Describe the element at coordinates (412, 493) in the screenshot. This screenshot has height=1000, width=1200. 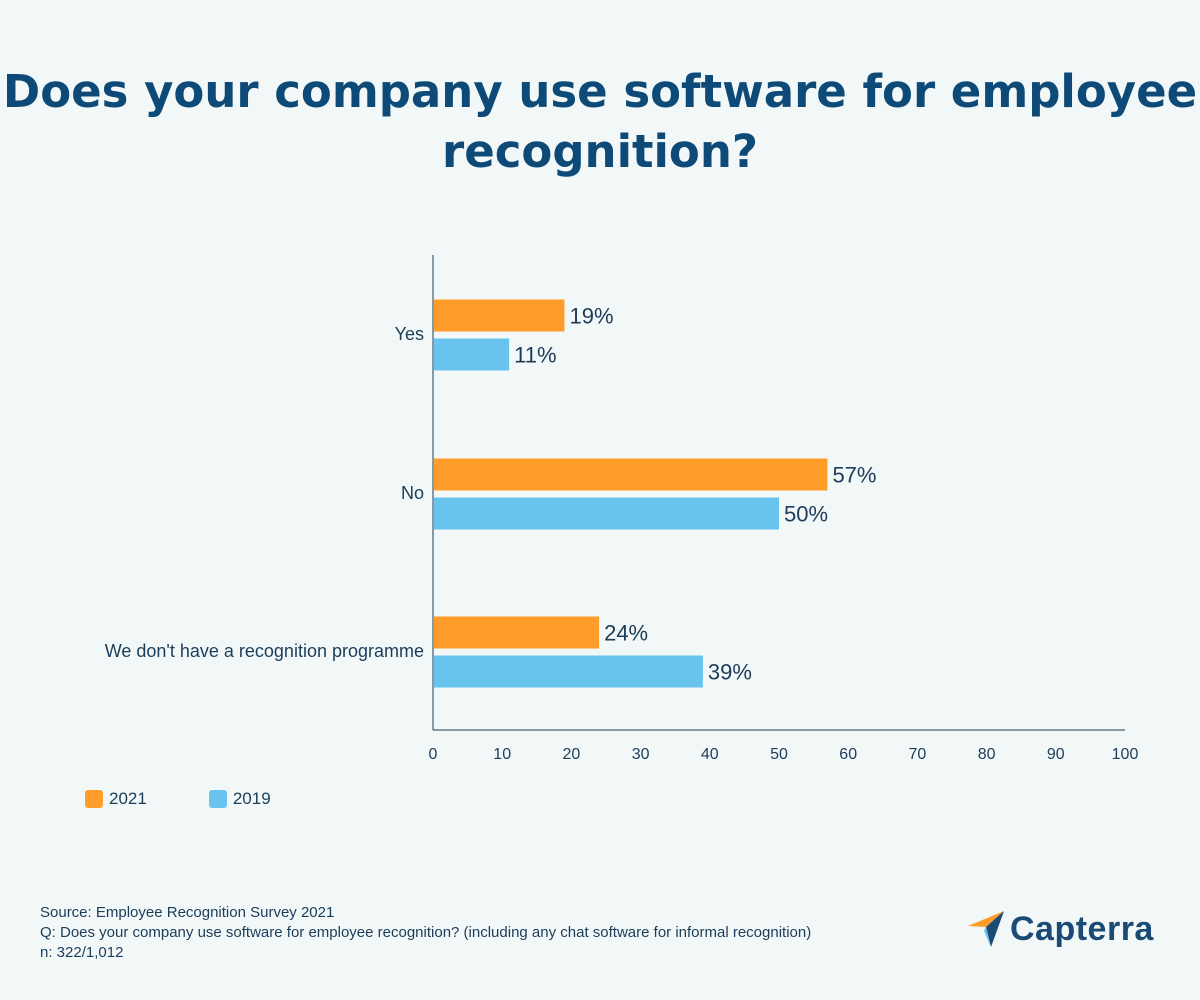
I see `category-label: No` at that location.